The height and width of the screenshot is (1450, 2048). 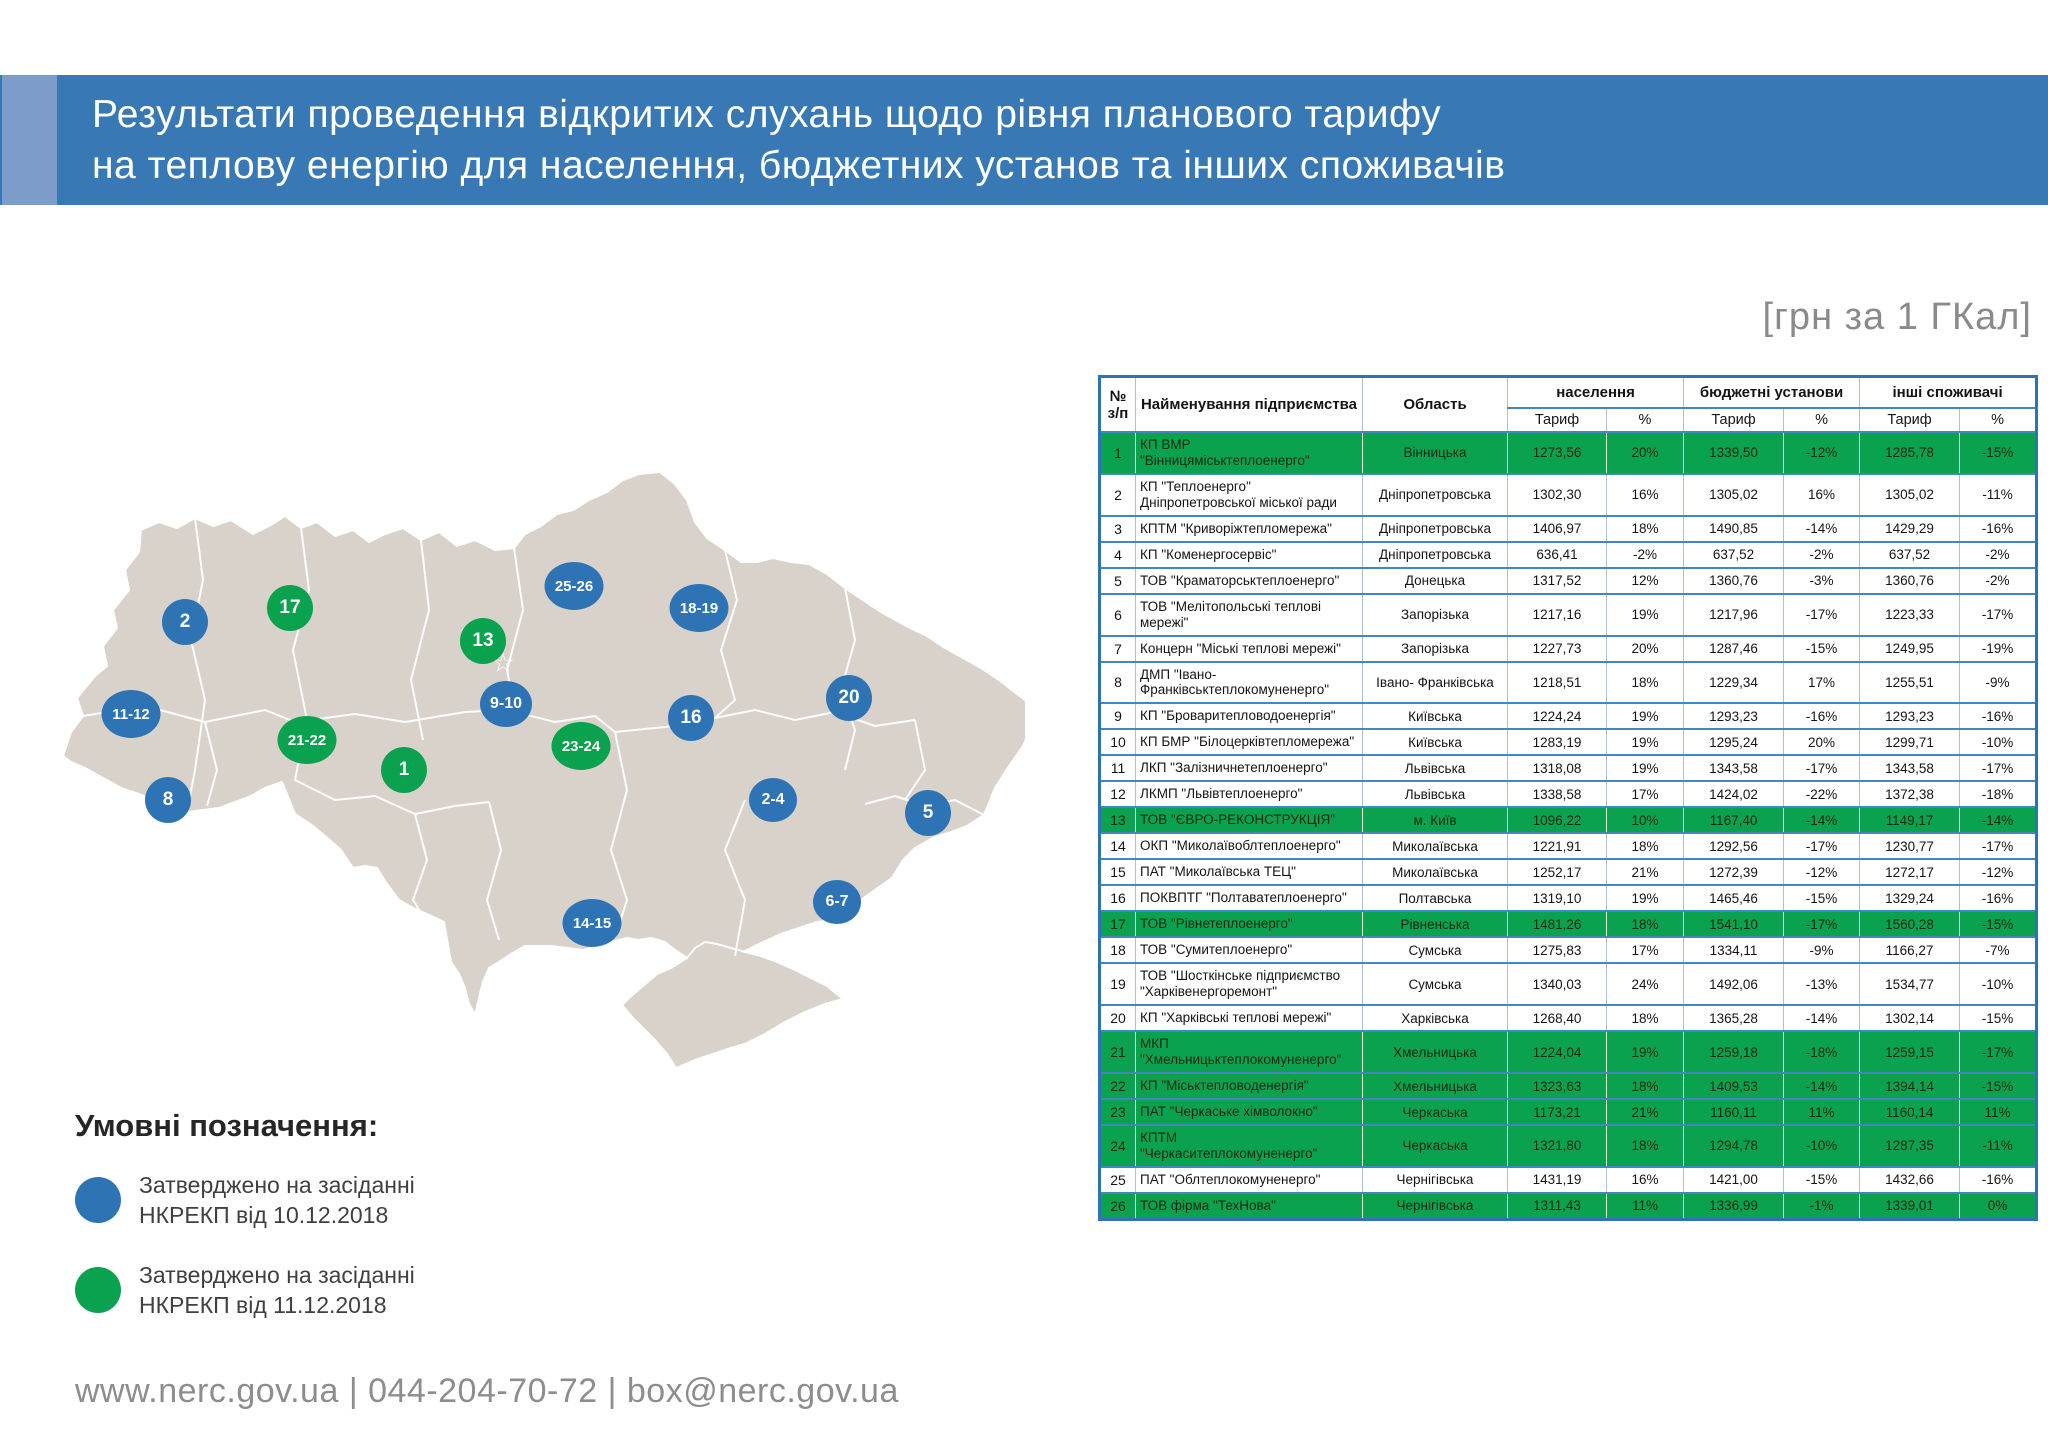 I want to click on population-pct: 17%, so click(x=1644, y=950).